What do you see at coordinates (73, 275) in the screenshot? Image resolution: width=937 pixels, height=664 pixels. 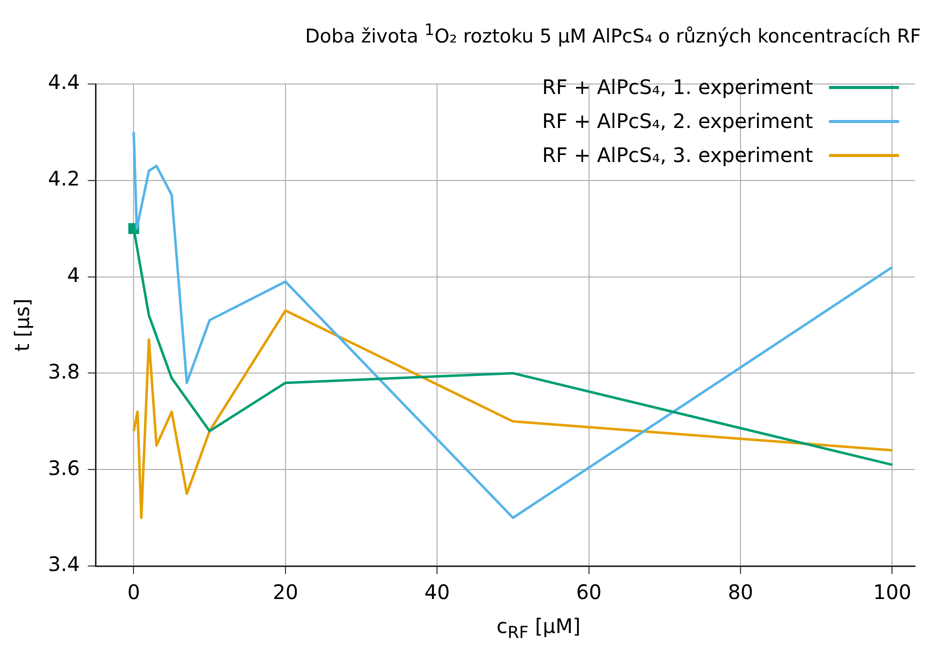 I see `y-tick-label: 4` at bounding box center [73, 275].